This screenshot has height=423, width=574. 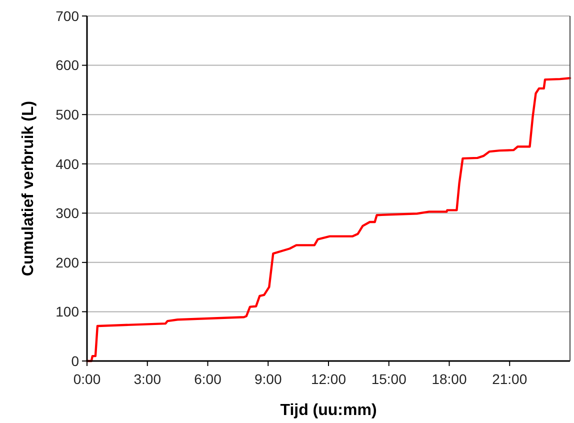 I want to click on y-tick-label: 700, so click(x=68, y=16).